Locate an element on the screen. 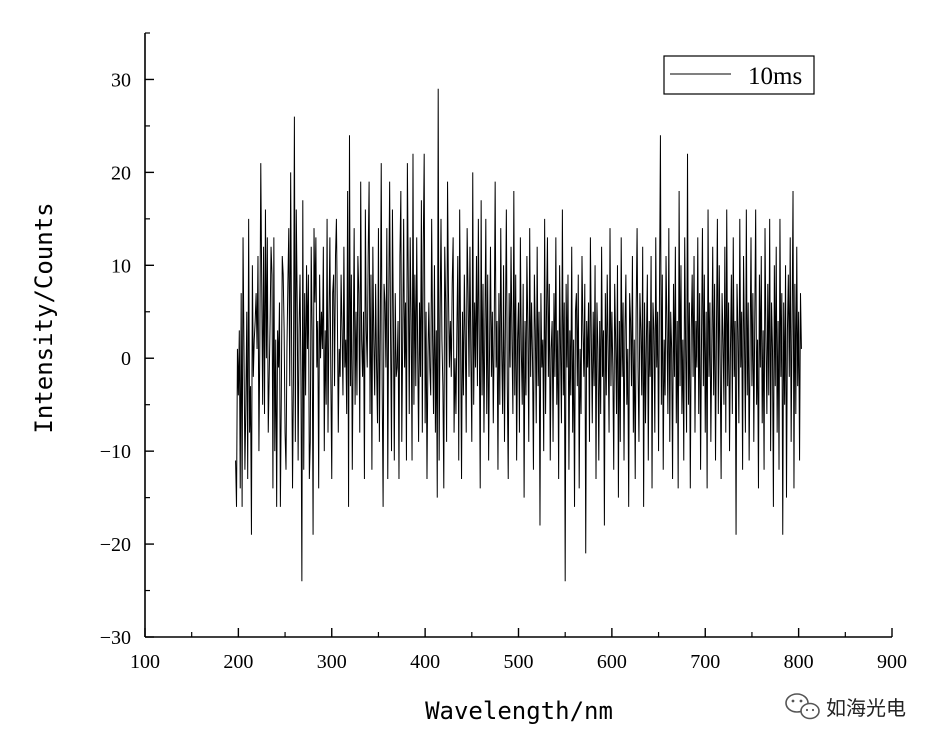 This screenshot has height=748, width=946. y-tick-label: −30 is located at coordinates (115, 638).